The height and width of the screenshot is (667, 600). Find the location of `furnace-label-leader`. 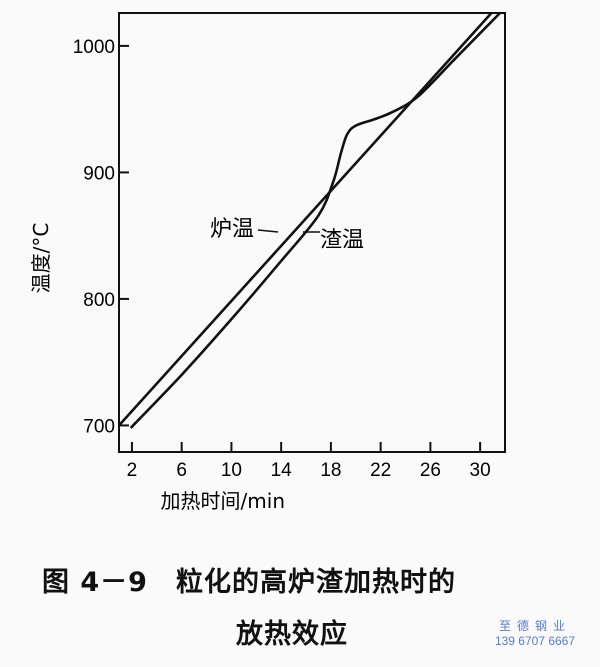

furnace-label-leader is located at coordinates (268, 231).